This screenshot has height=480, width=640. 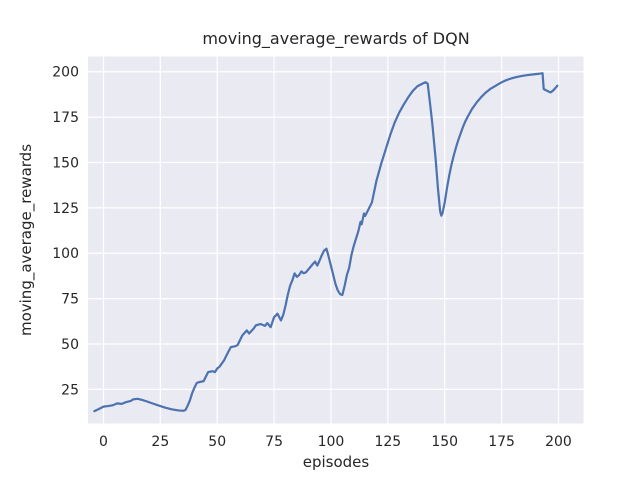 What do you see at coordinates (65, 209) in the screenshot?
I see `y-tick-label: 125` at bounding box center [65, 209].